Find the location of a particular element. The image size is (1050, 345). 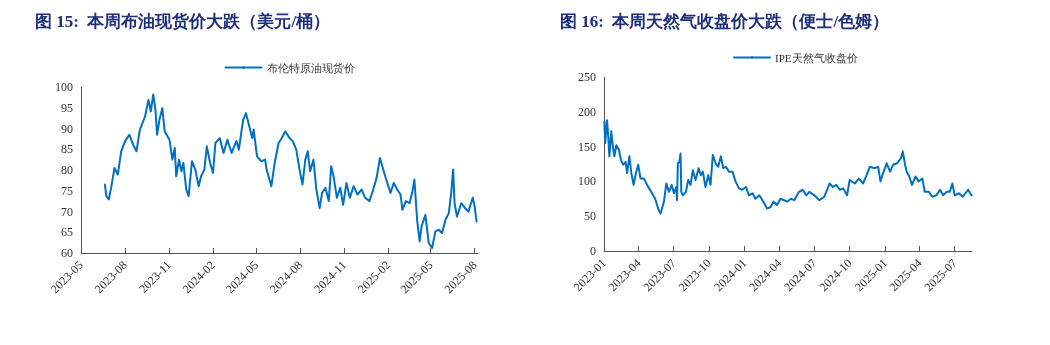

y-tick-label: 80 is located at coordinates (67, 170).